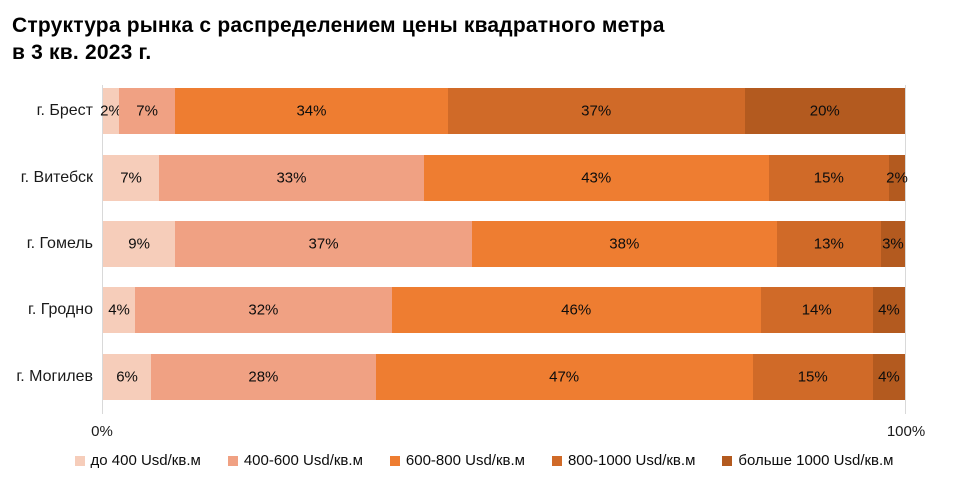  I want to click on segment-value-label: 47%, so click(564, 377).